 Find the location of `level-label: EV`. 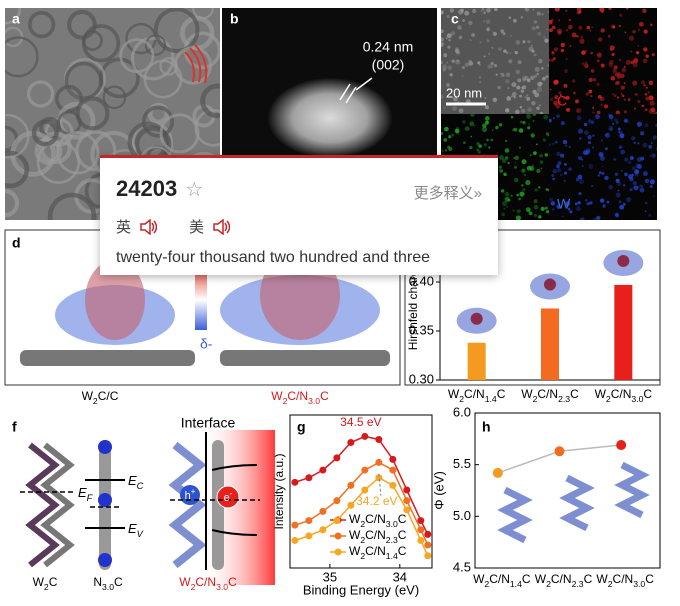

level-label: EV is located at coordinates (136, 530).